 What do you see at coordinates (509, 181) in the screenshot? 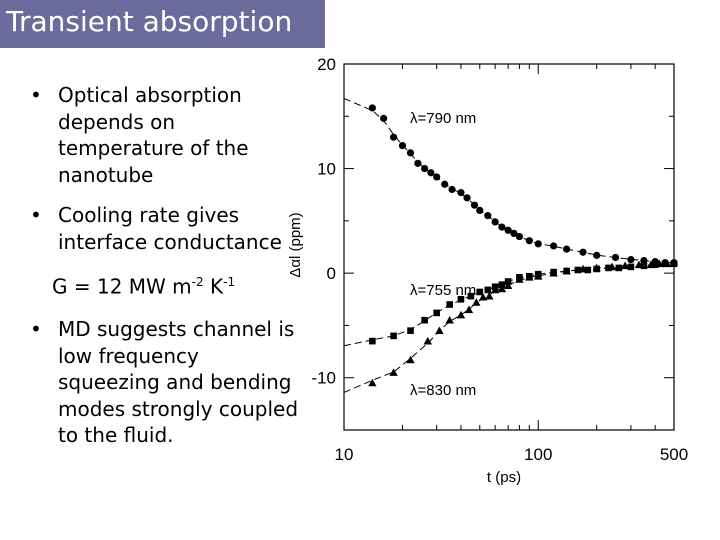
I see `fit-curve` at bounding box center [509, 181].